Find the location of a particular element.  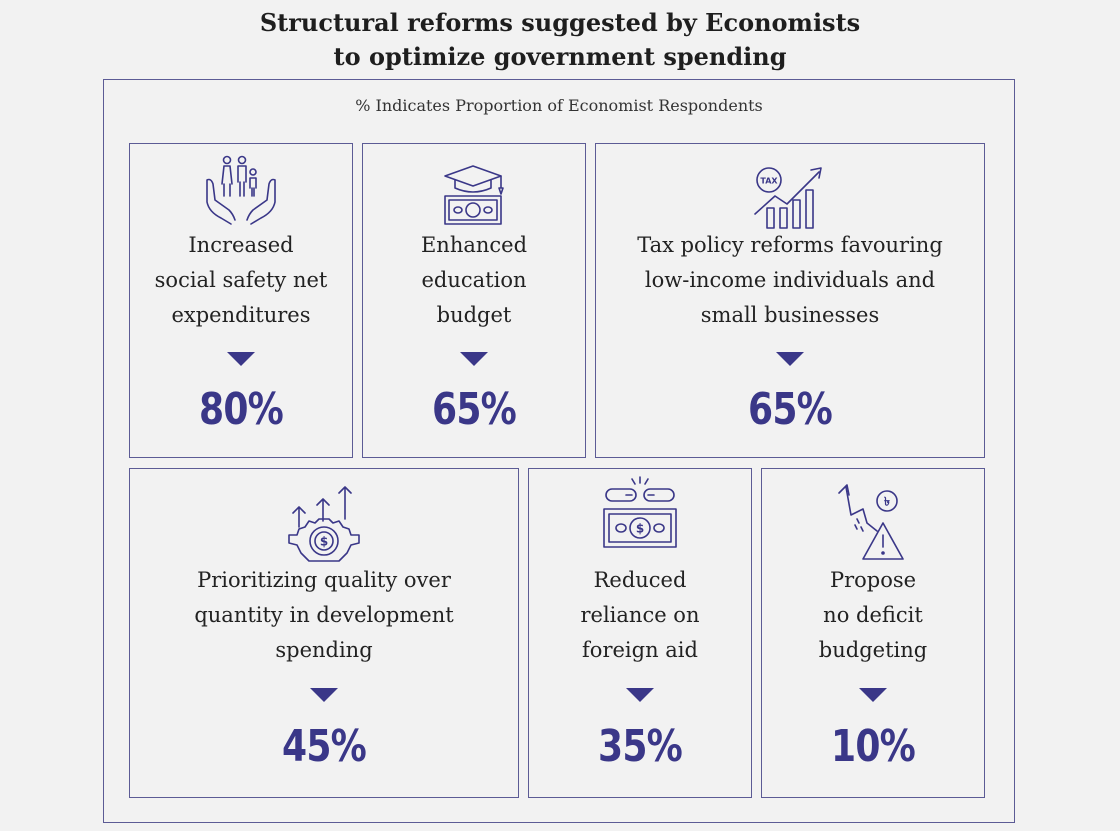

title-line-2: to optimize government spending is located at coordinates (560, 56).